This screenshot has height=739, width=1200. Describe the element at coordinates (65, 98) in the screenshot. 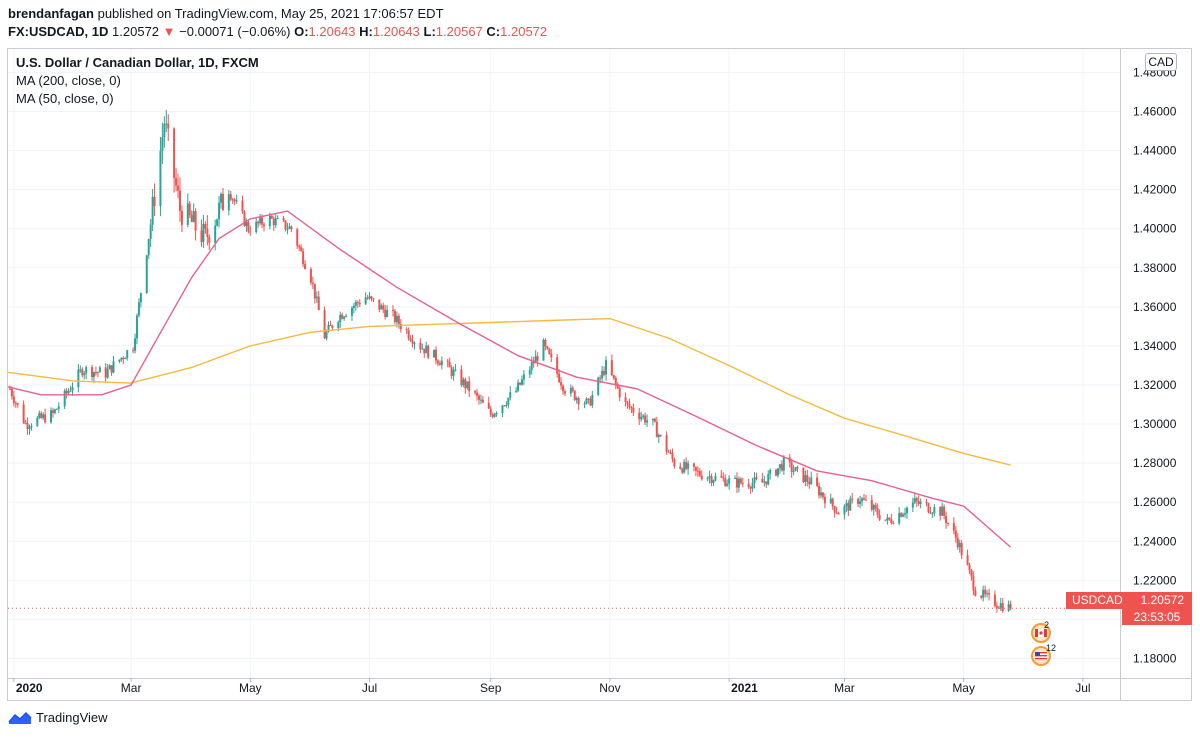

I see `legend-ma50: MA (50, close, 0)` at that location.